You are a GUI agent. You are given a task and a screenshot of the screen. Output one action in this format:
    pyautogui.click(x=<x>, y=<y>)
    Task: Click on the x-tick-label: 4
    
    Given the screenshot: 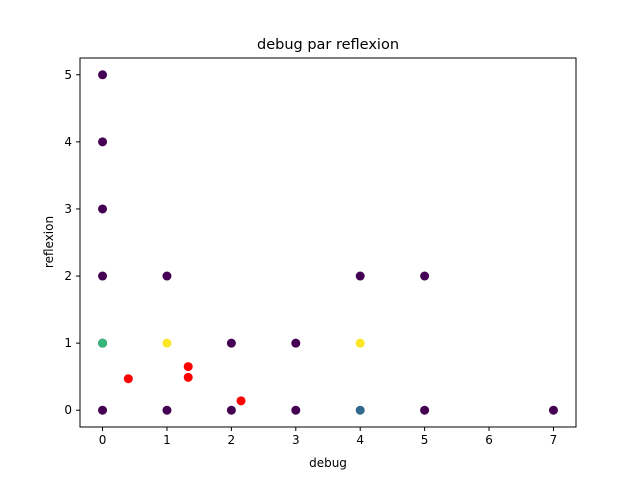 What is the action you would take?
    pyautogui.click(x=360, y=440)
    